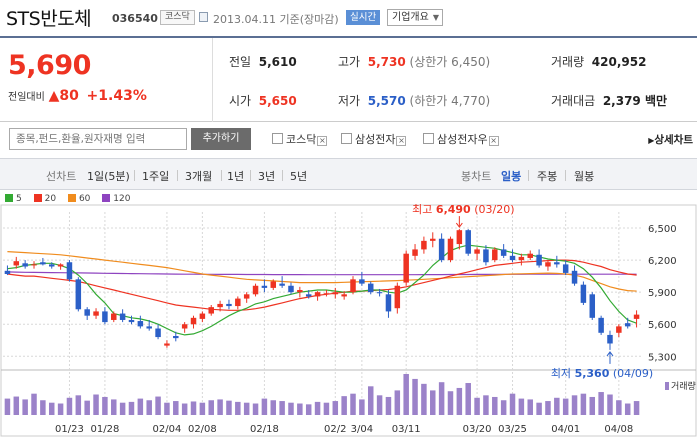 The image size is (697, 437). I want to click on search-input, so click(98, 139).